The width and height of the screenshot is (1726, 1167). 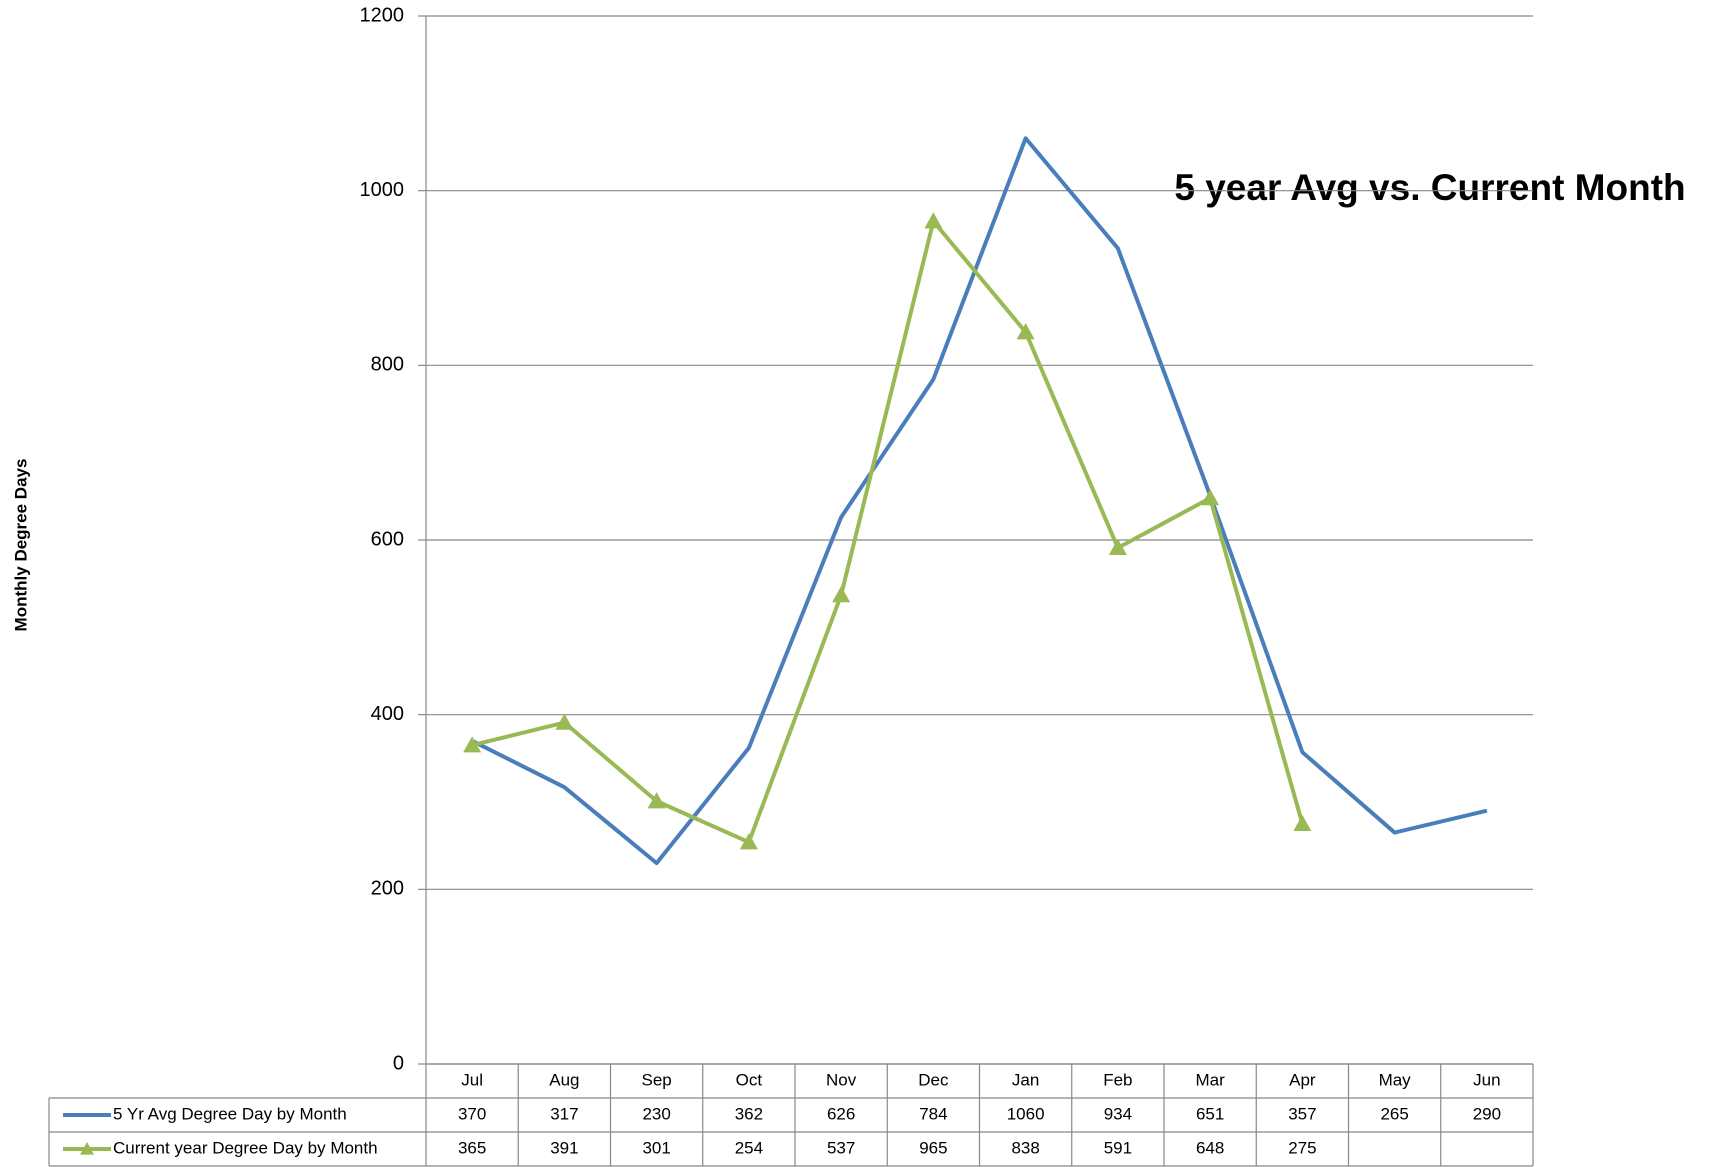 What do you see at coordinates (564, 1147) in the screenshot?
I see `table-value: 391` at bounding box center [564, 1147].